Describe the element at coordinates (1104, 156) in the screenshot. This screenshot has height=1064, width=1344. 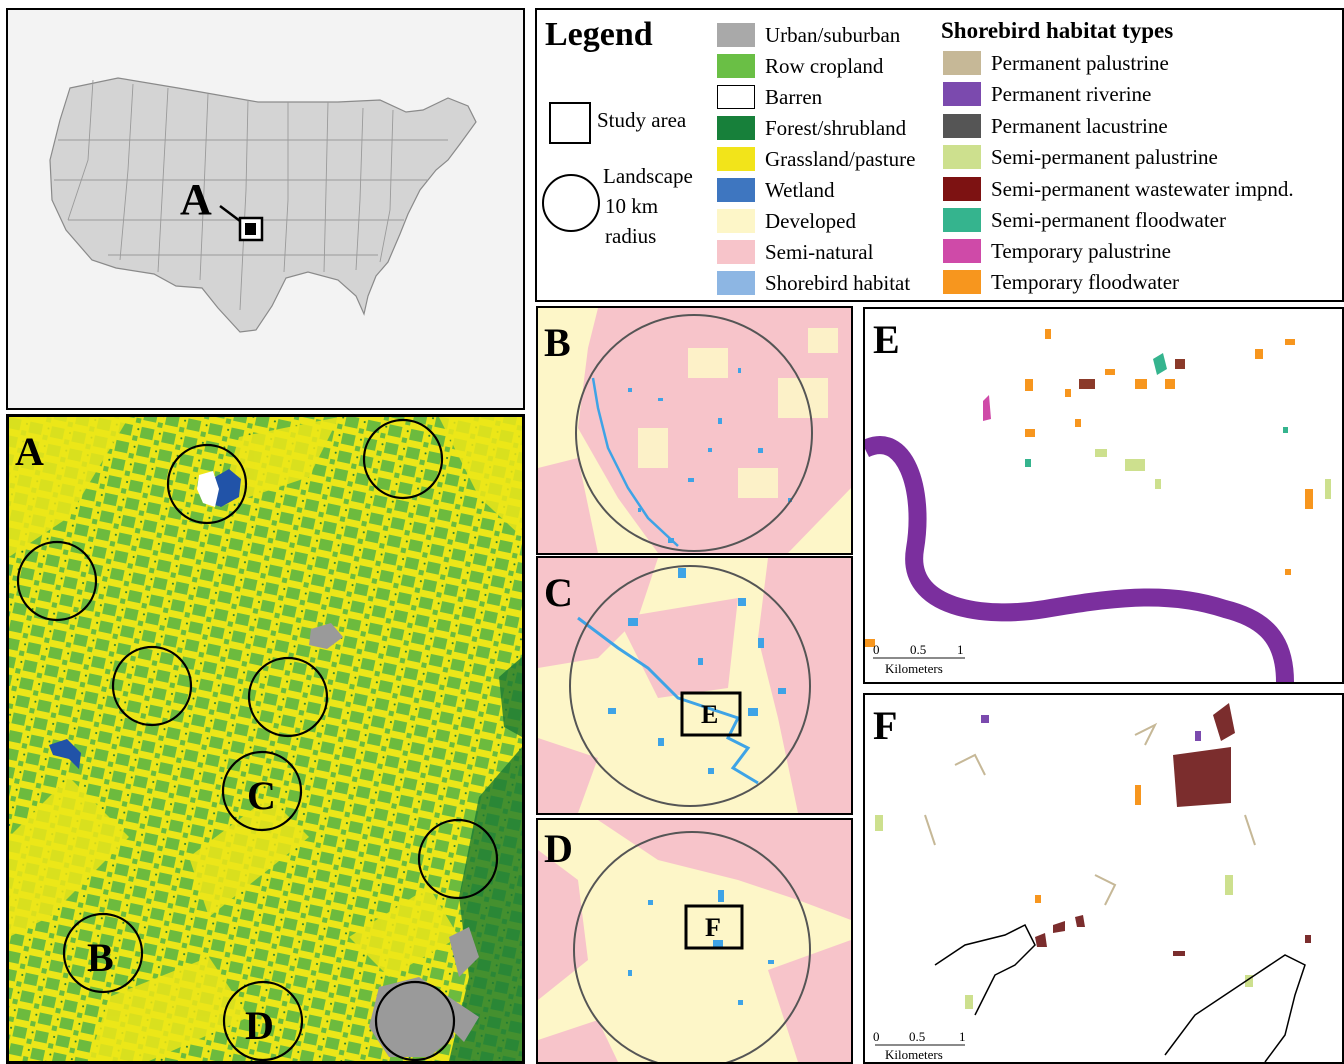
I see `semi-perm-palustrine-label: Semi-permanent palustrine` at that location.